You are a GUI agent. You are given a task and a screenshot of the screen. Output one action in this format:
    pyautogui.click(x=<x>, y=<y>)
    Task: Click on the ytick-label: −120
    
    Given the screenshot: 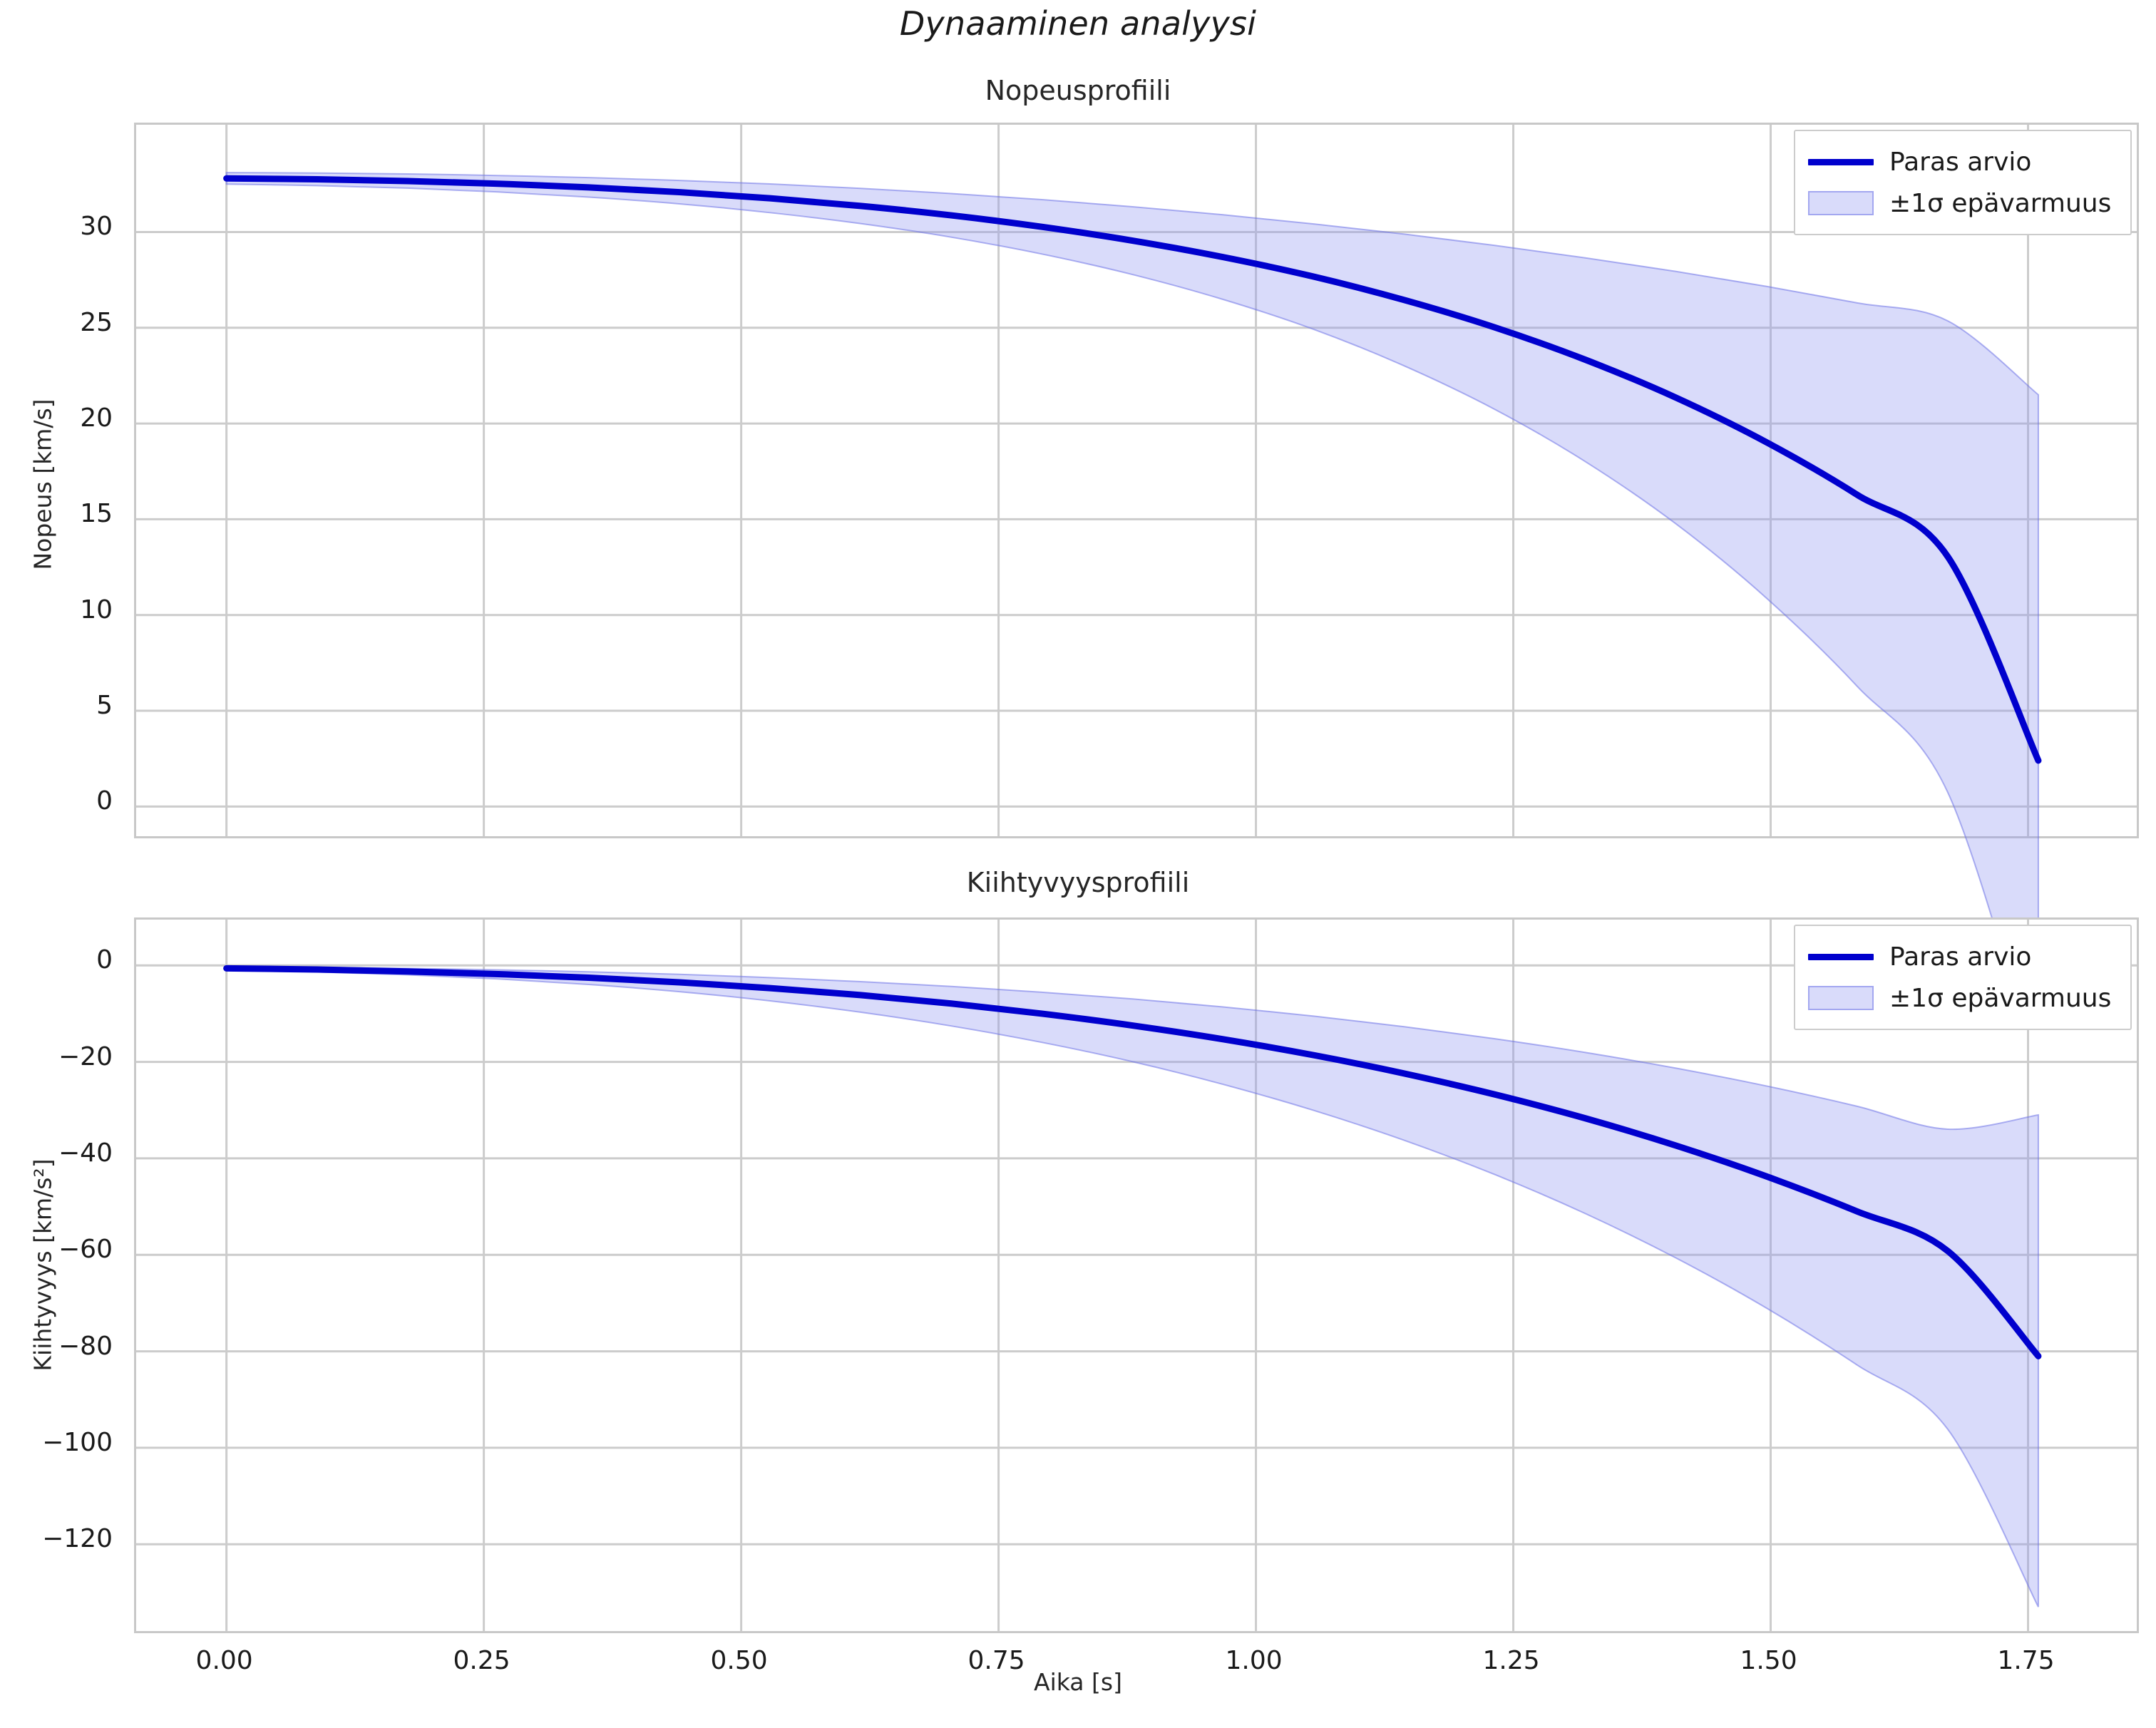 What is the action you would take?
    pyautogui.click(x=77, y=1539)
    